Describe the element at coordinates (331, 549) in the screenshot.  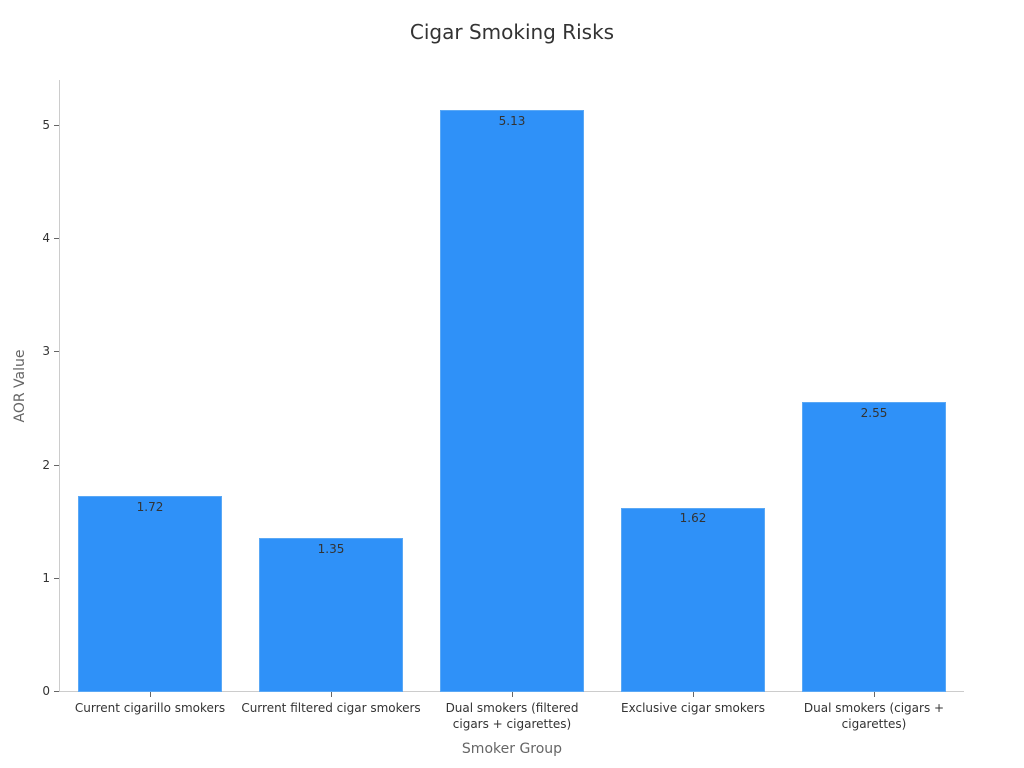
I see `bar-value-label: 1.35` at that location.